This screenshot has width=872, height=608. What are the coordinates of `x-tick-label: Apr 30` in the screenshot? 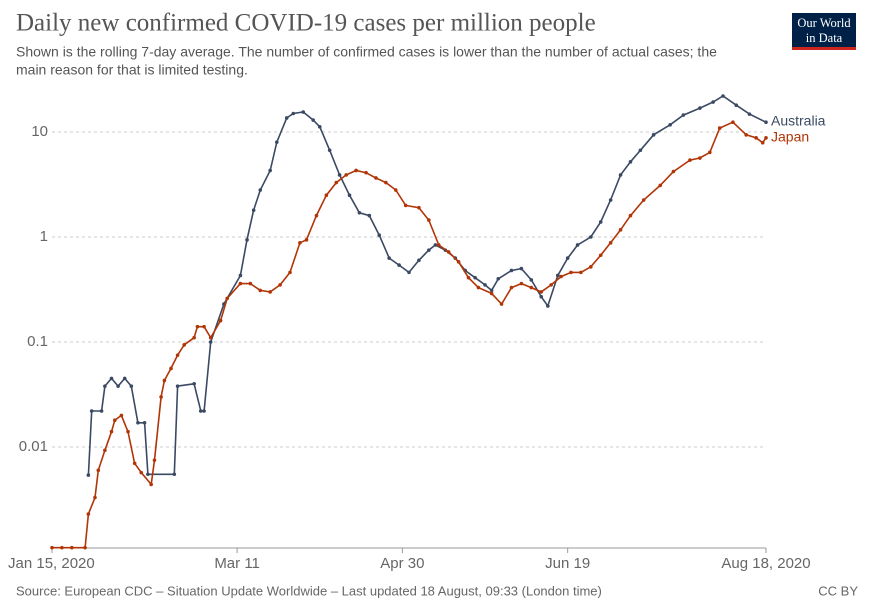 It's located at (402, 563).